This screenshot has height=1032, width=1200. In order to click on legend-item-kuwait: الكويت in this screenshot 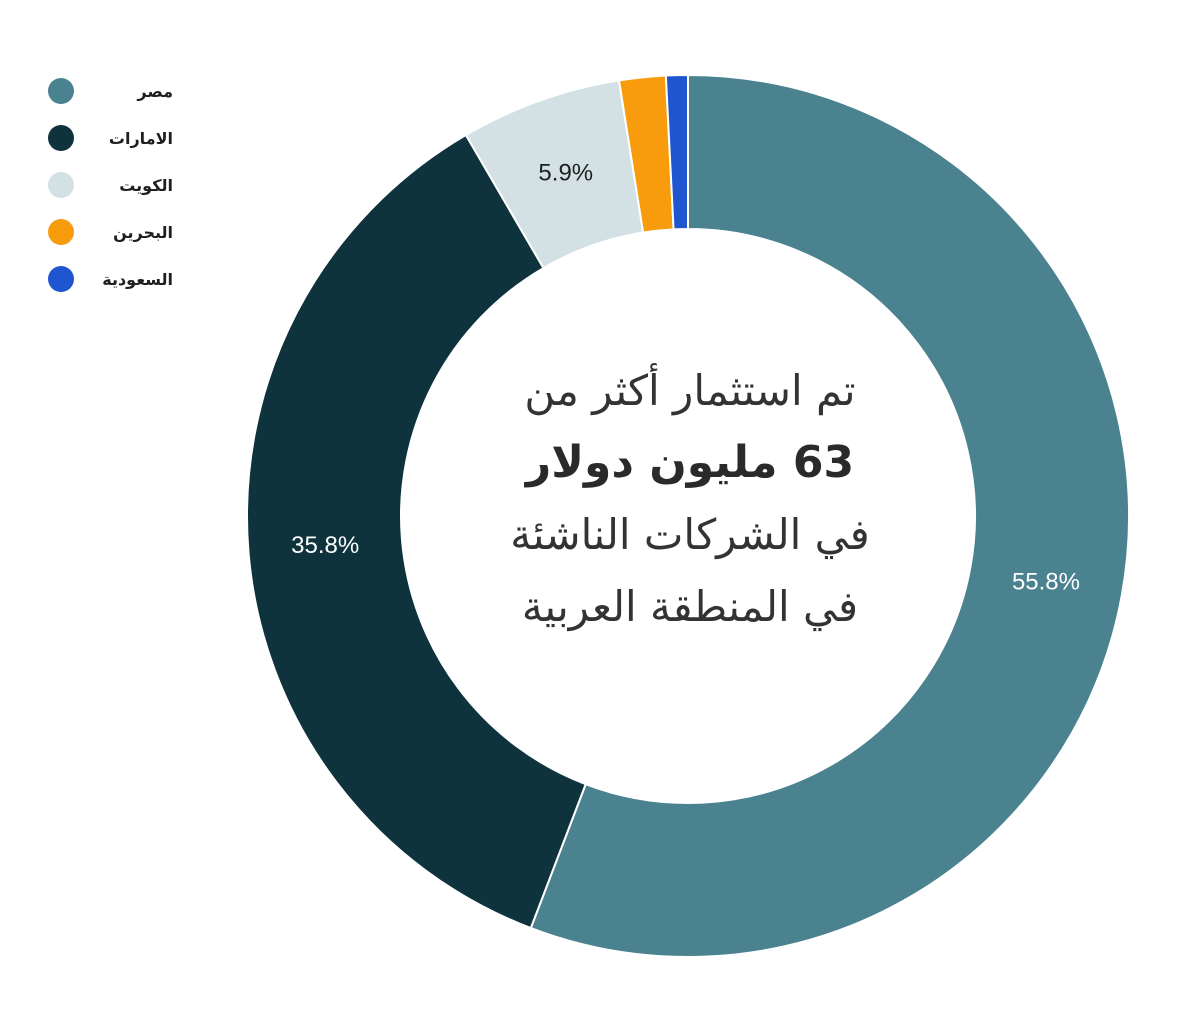, I will do `click(110, 185)`.